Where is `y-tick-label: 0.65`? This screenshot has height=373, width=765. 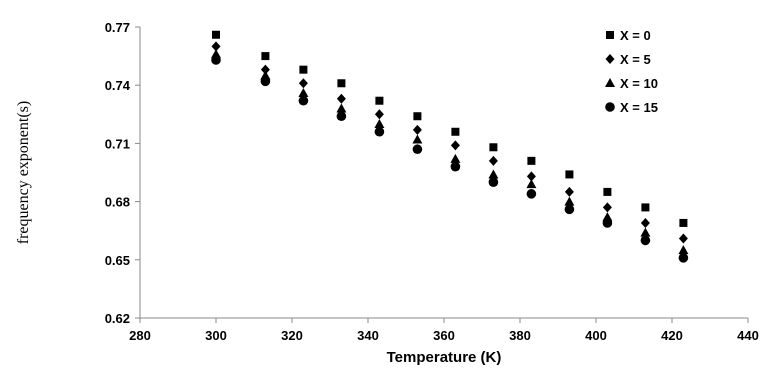 y-tick-label: 0.65 is located at coordinates (117, 260).